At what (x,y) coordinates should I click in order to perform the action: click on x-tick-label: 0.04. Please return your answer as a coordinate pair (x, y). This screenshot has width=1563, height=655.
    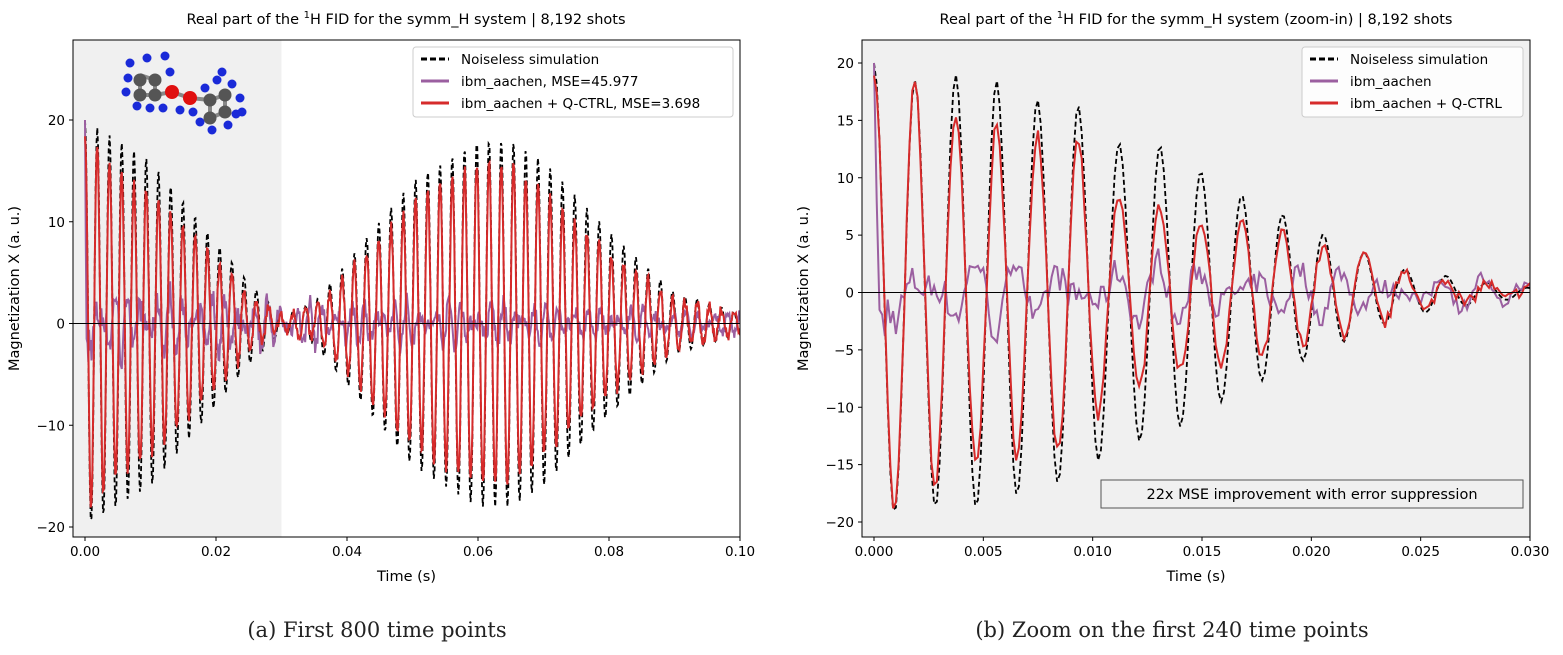
    Looking at the image, I should click on (347, 552).